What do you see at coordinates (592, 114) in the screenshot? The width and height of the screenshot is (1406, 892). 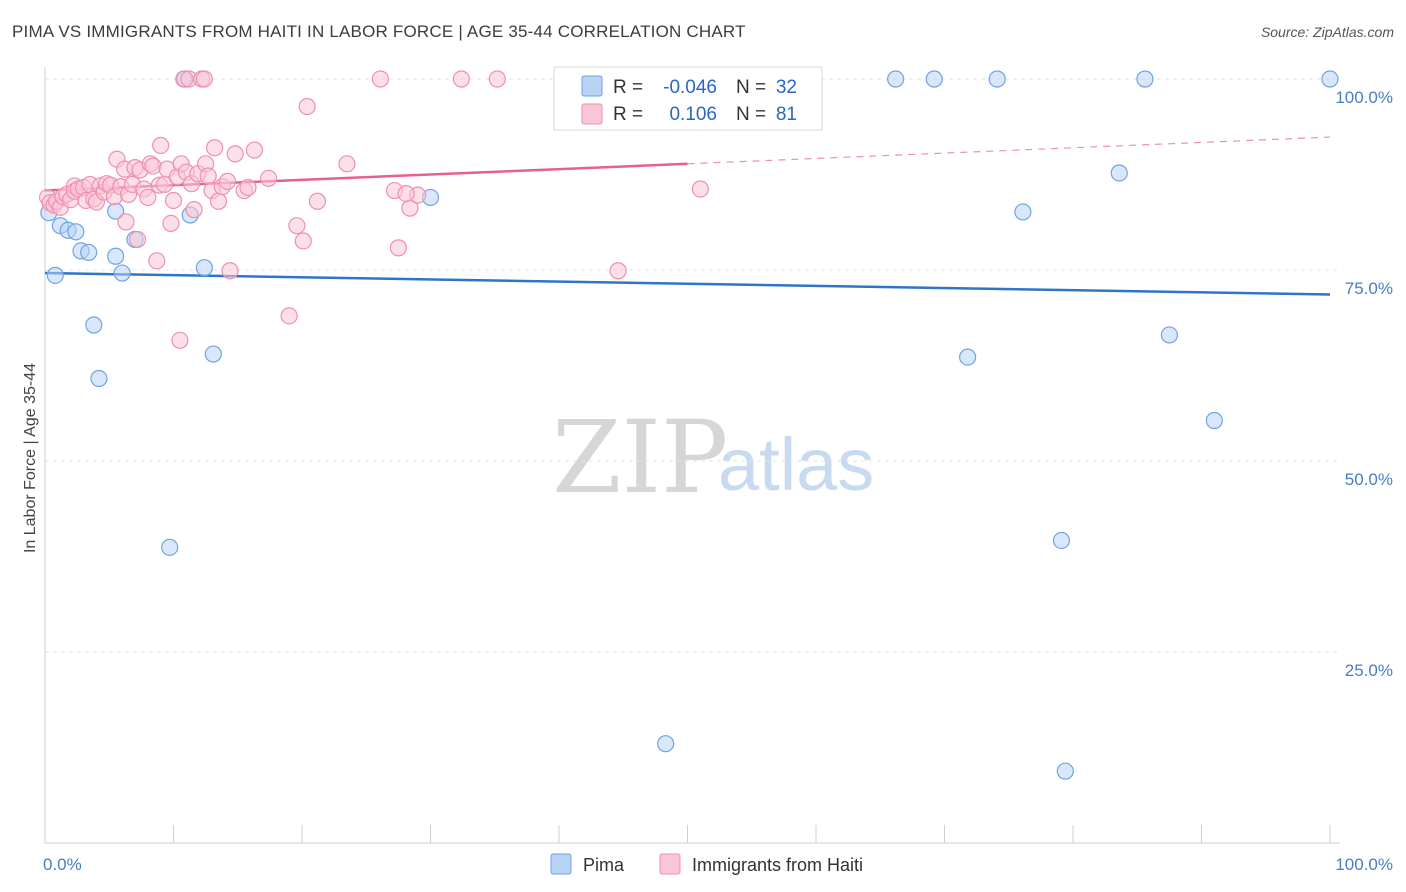 I see `legend-swatch-haiti` at bounding box center [592, 114].